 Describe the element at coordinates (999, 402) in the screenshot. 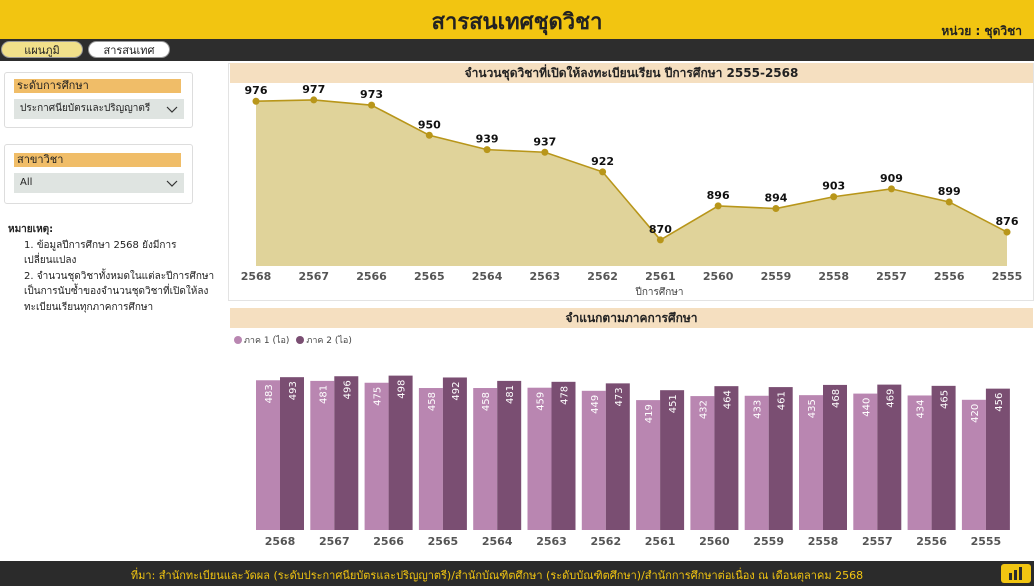

I see `bar-value-label: 456` at that location.